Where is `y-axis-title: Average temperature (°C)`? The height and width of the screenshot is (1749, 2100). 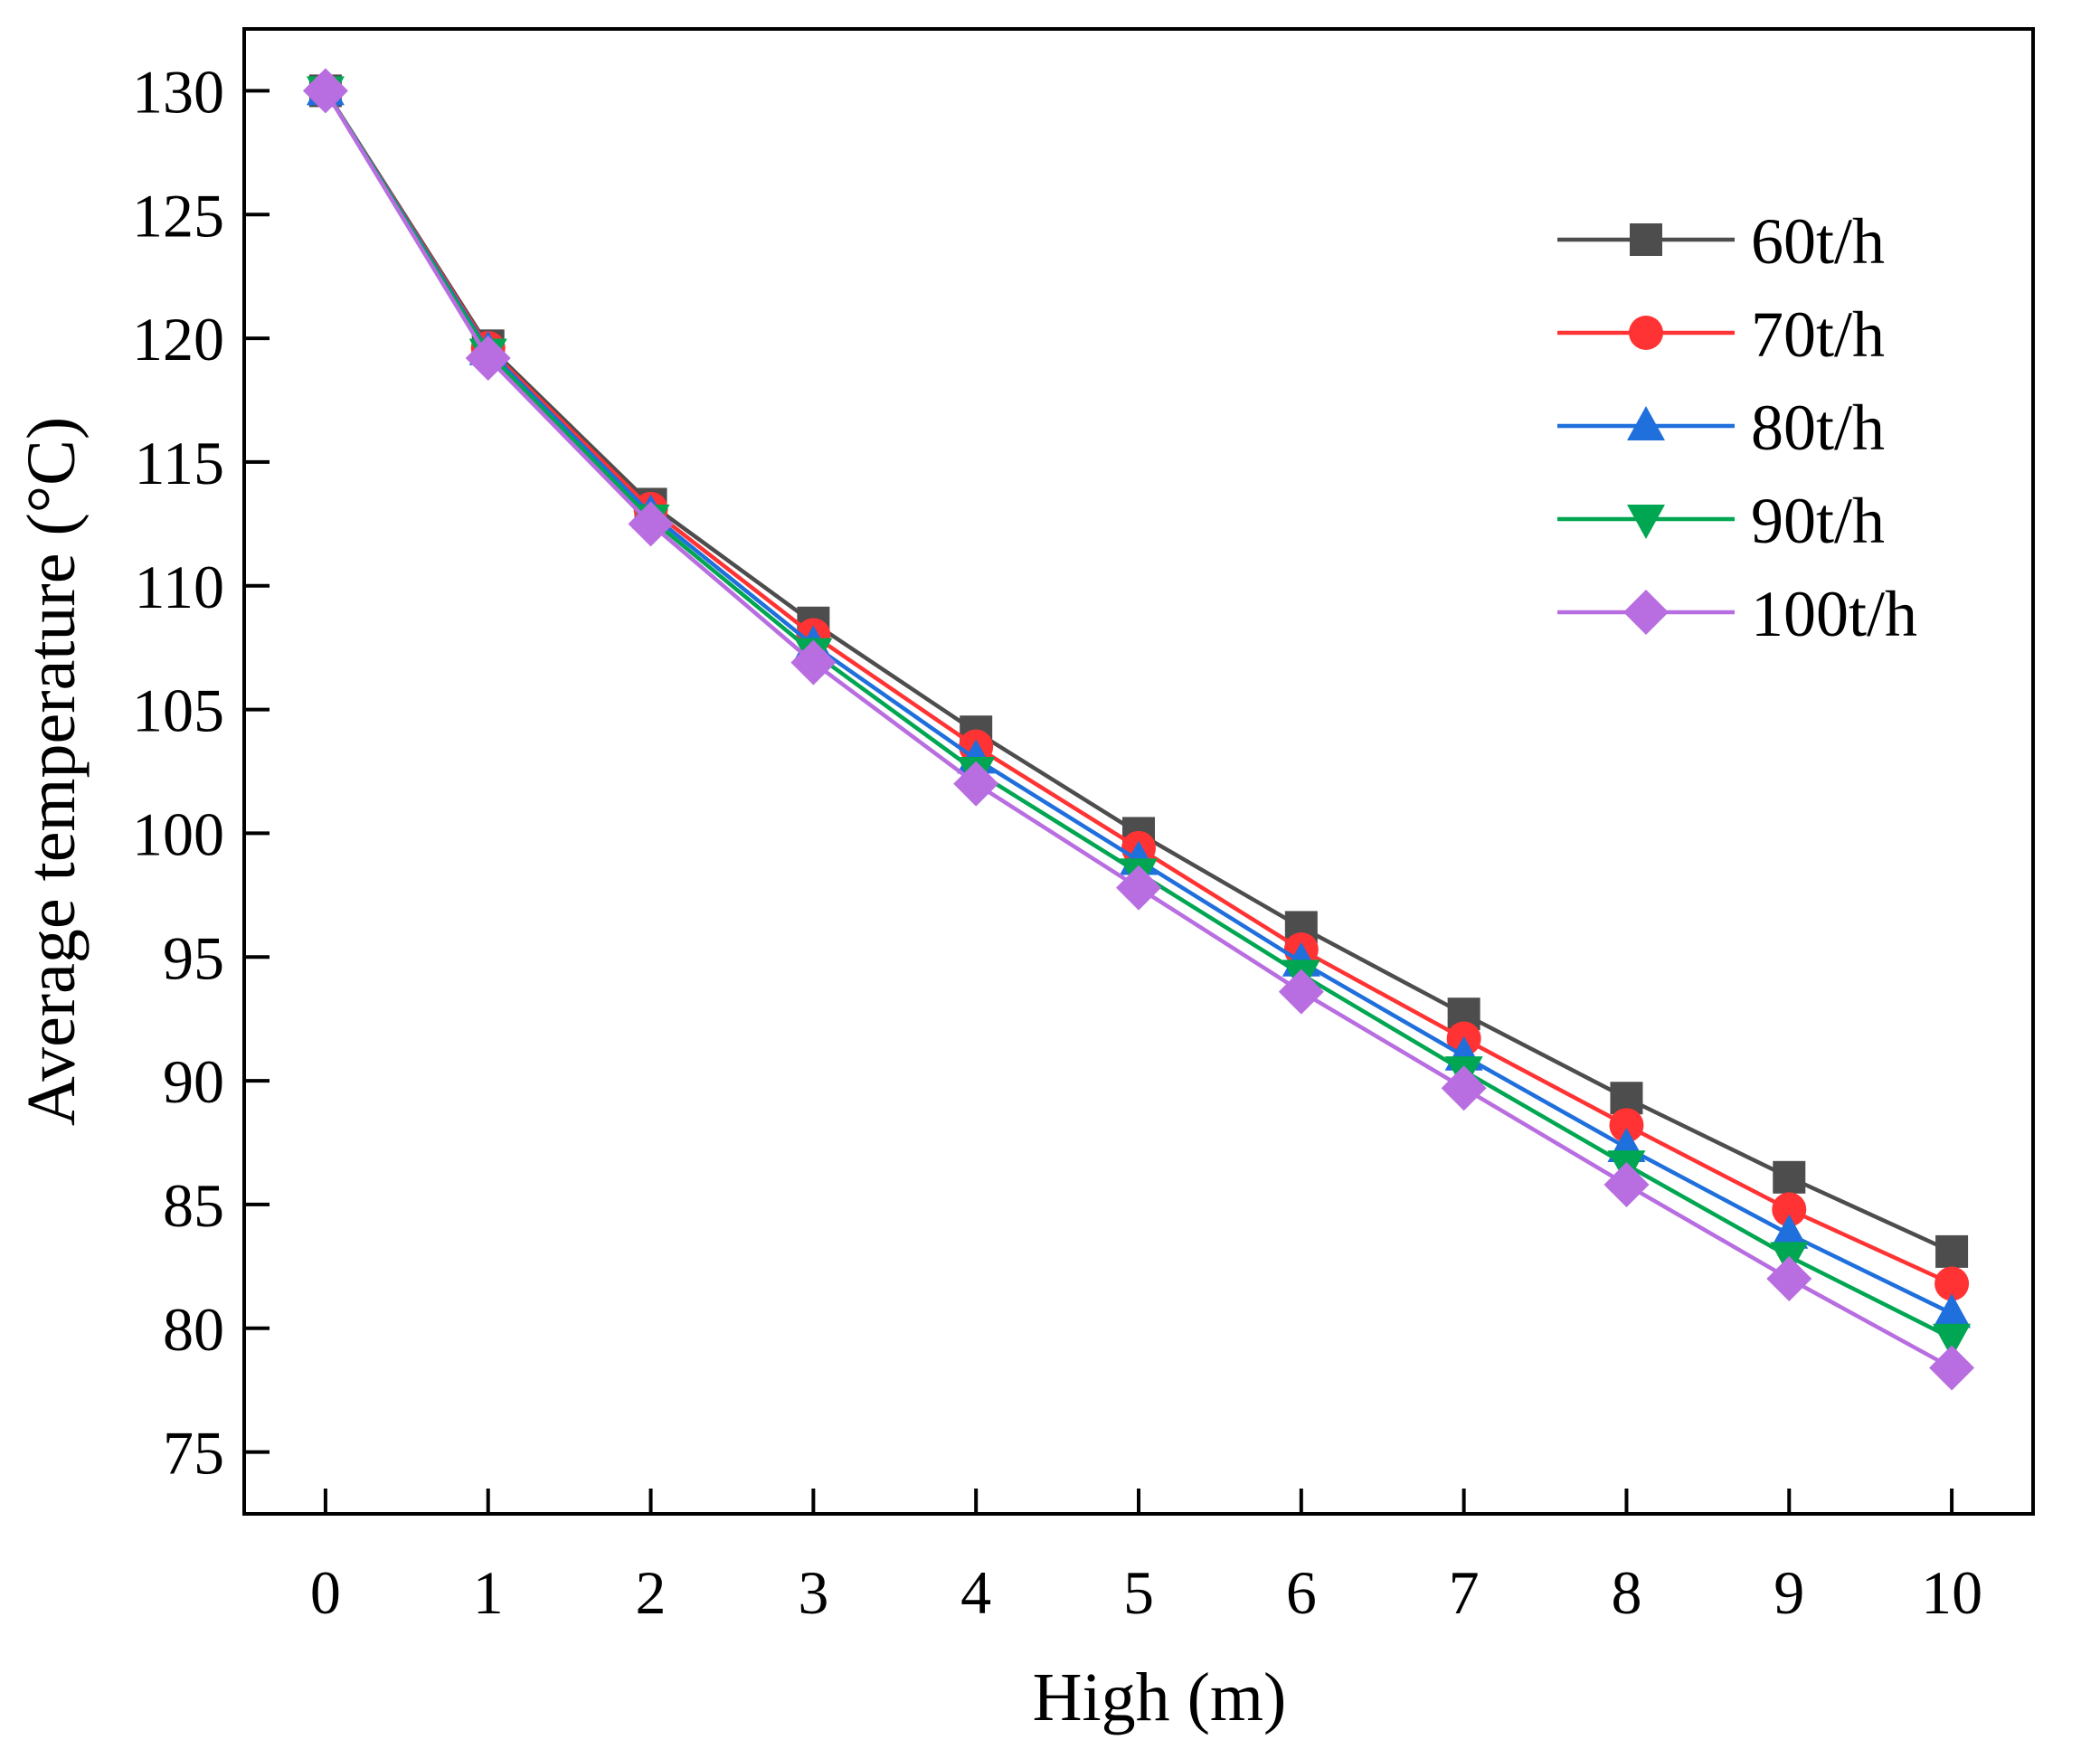 y-axis-title: Average temperature (°C) is located at coordinates (52, 771).